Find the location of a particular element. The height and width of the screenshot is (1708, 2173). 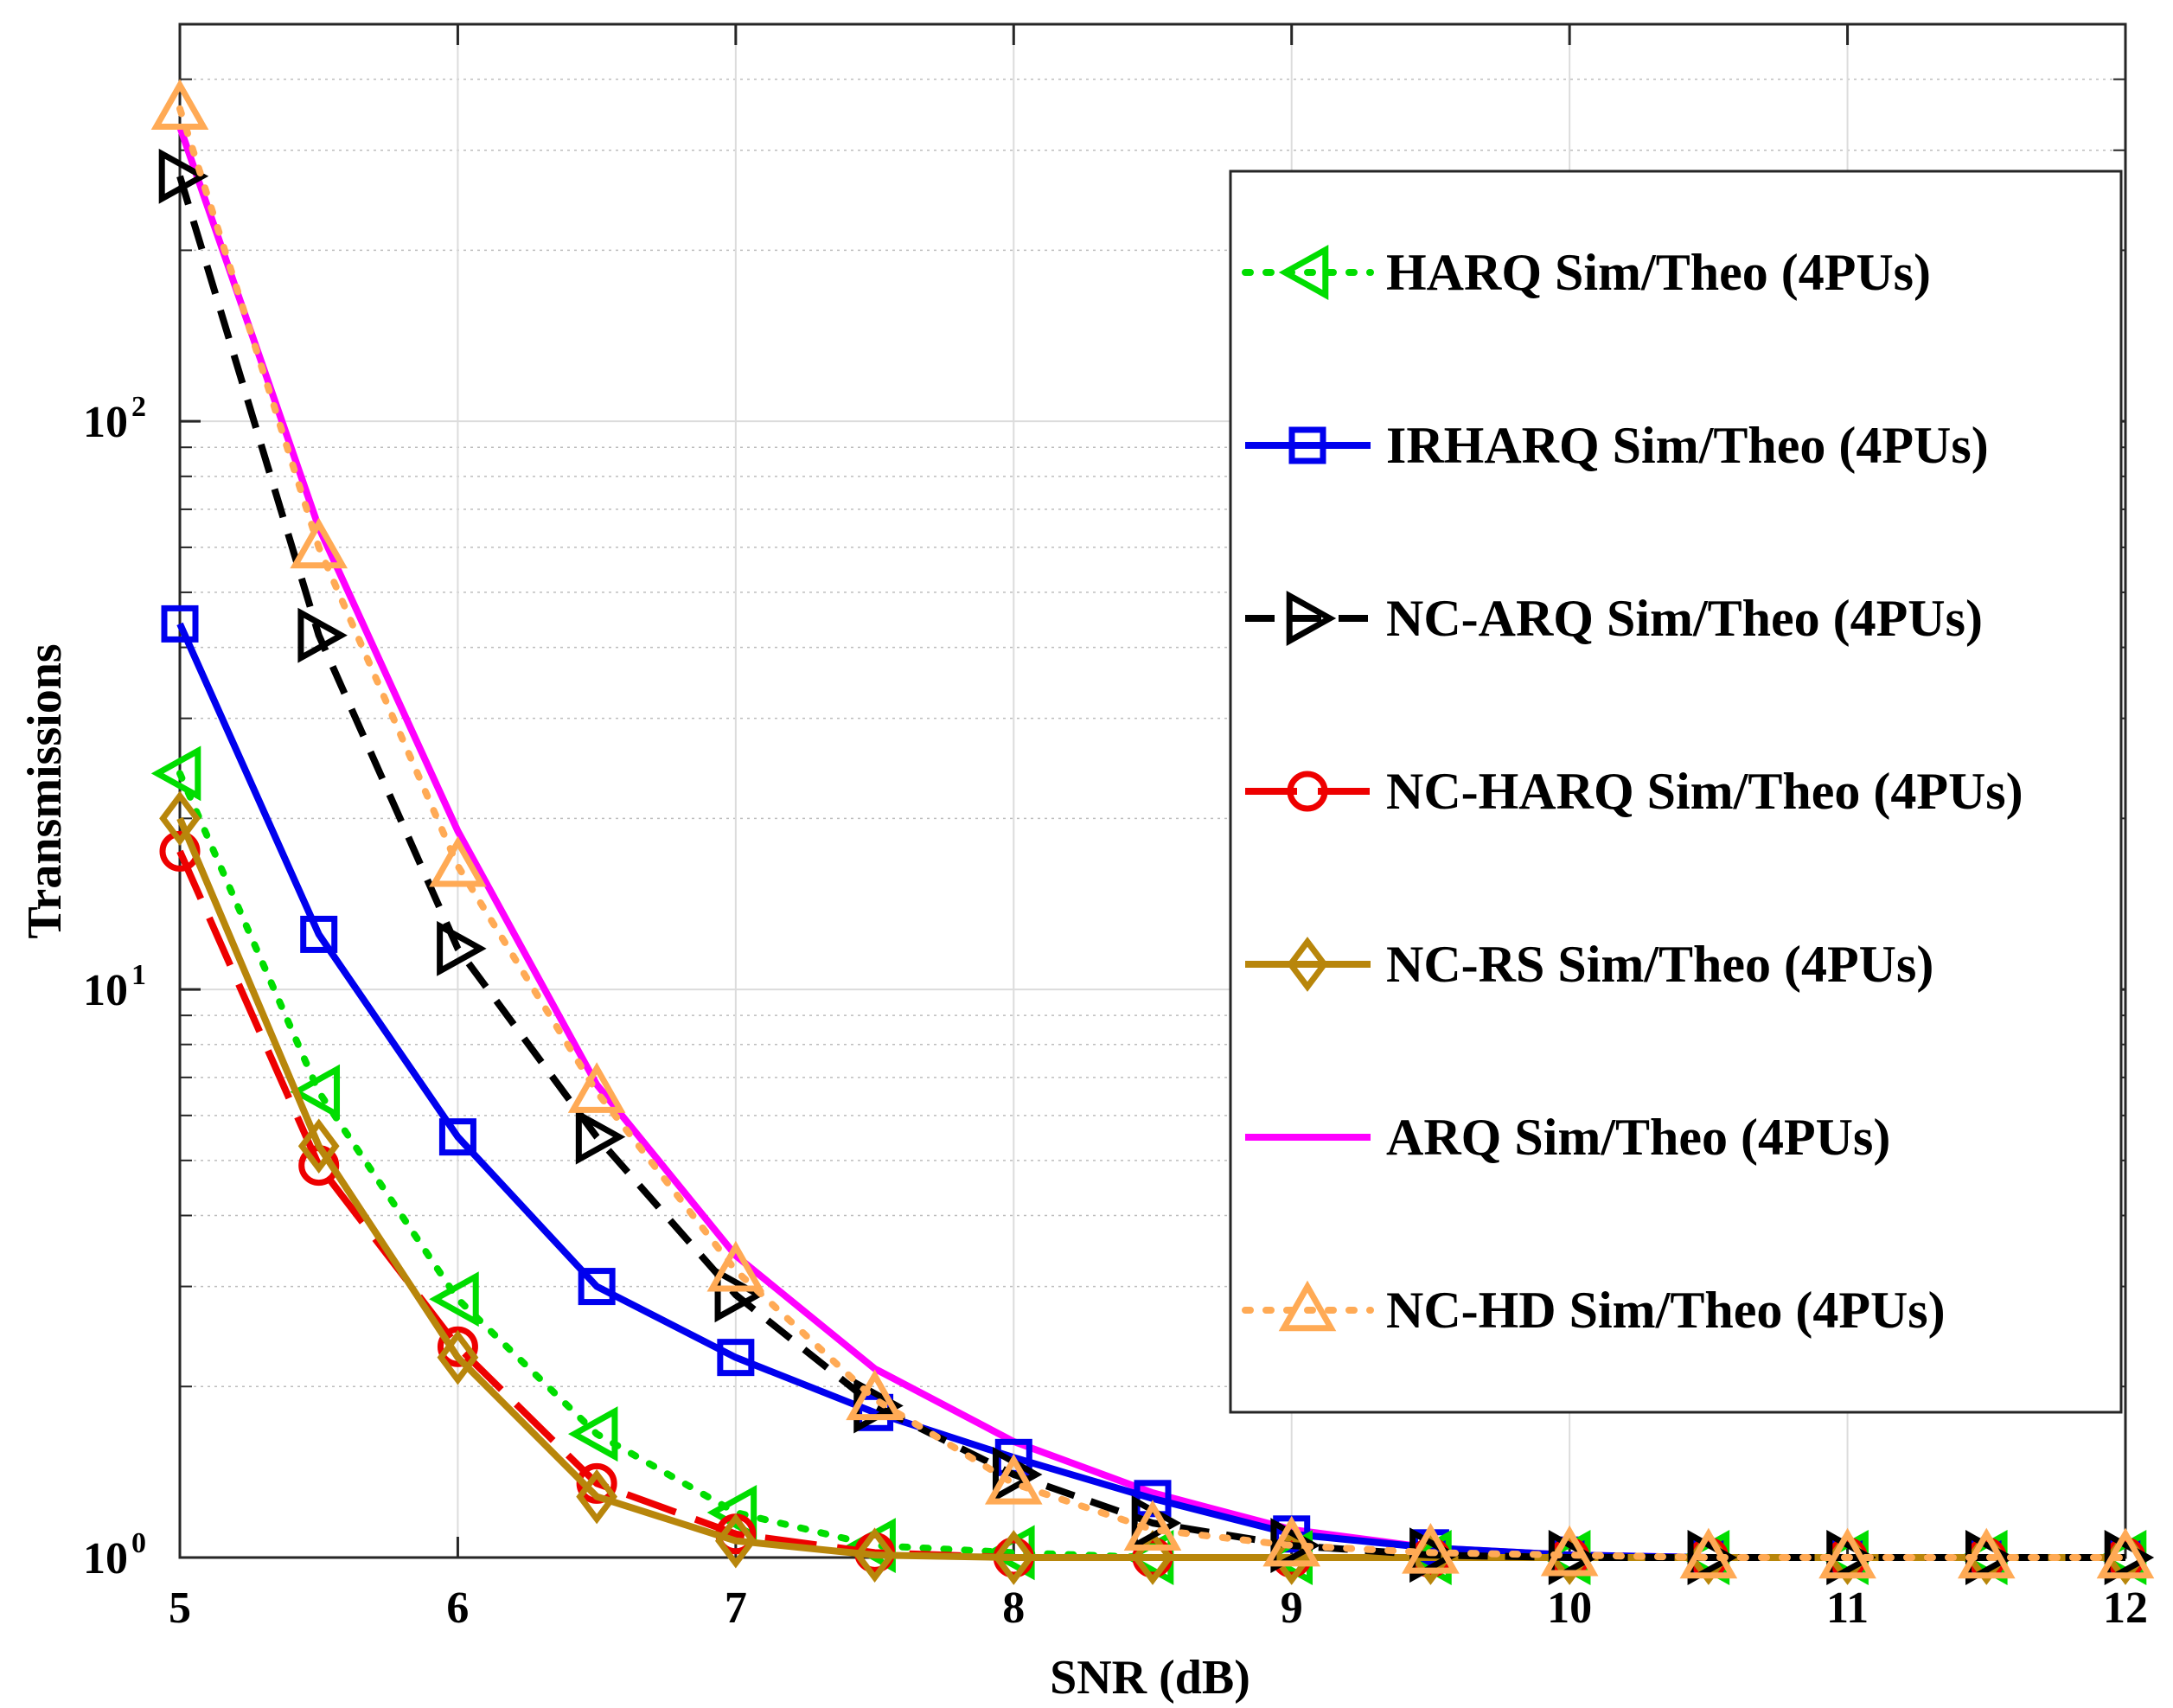

legend-entry: HARQ Sim/Theo (4PUs) is located at coordinates (1586, 272).